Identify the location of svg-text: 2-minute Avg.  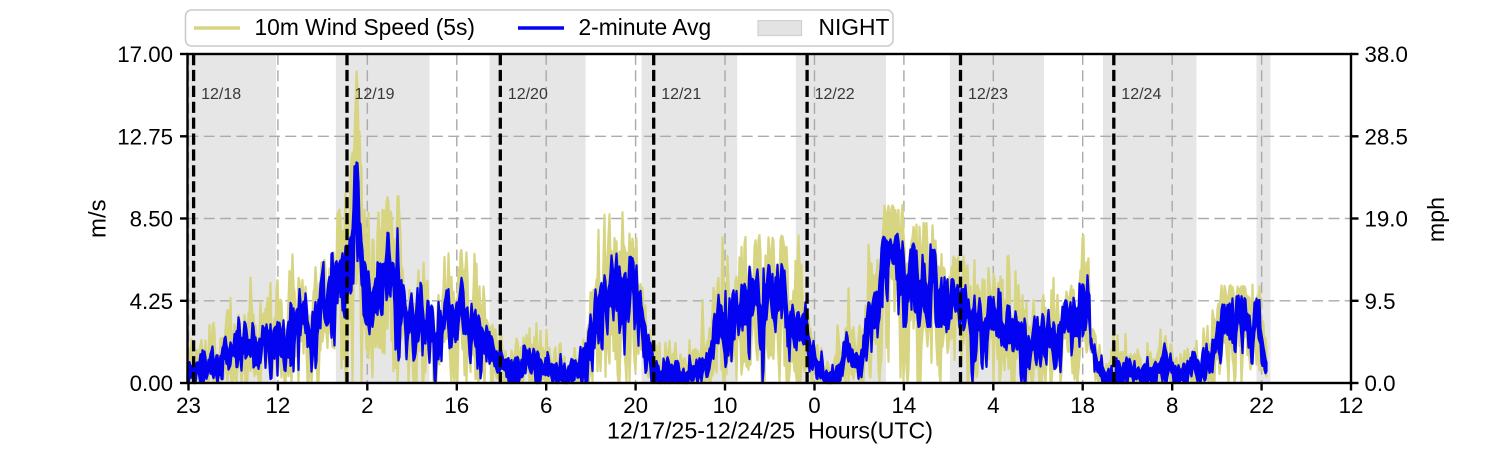
(645, 27).